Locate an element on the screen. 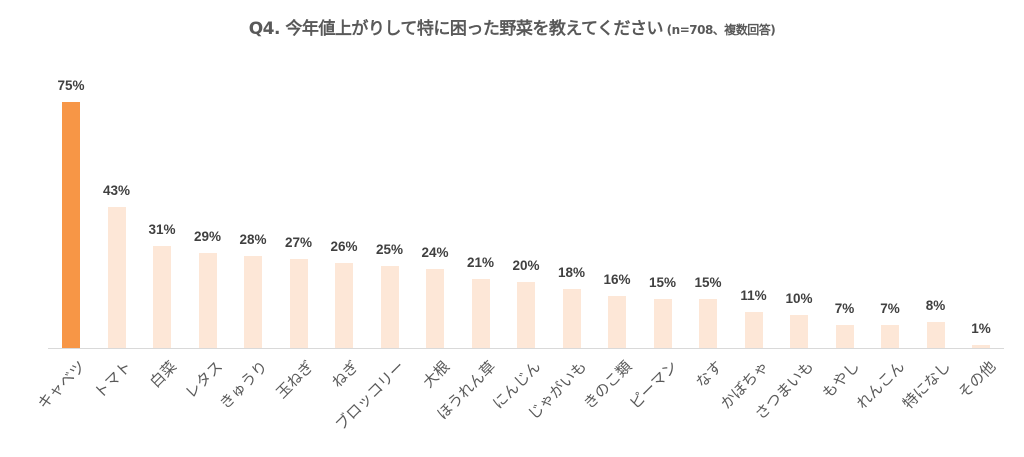  chart-title-sub: (n=708、複数回答) is located at coordinates (719, 30).